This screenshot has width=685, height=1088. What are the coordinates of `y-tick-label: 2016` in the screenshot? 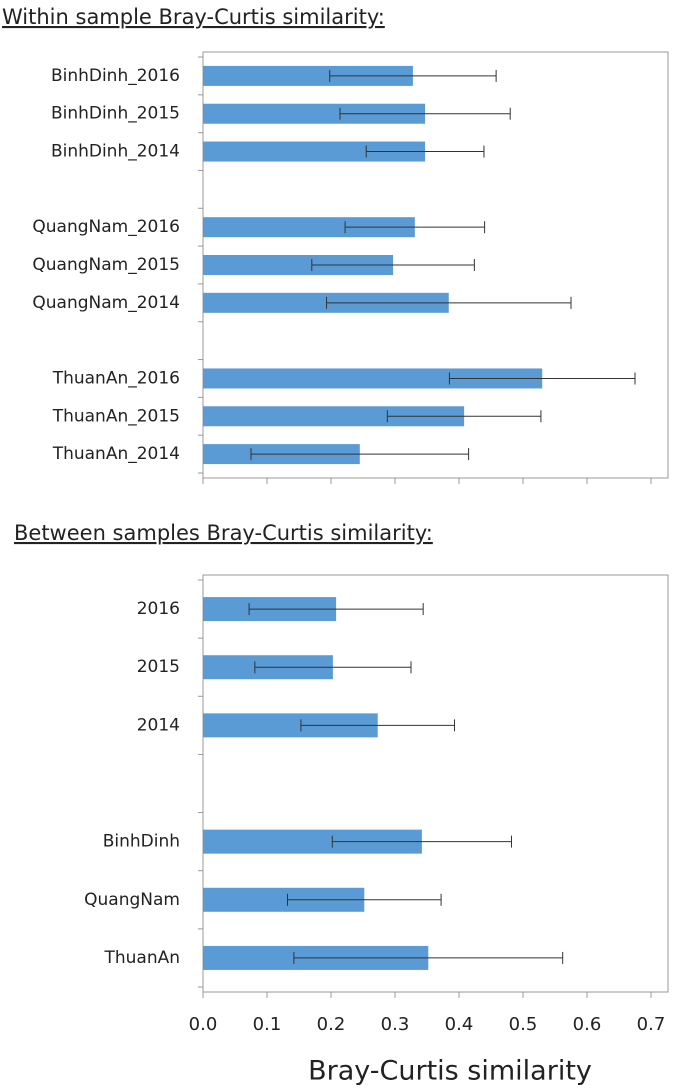 It's located at (158, 609).